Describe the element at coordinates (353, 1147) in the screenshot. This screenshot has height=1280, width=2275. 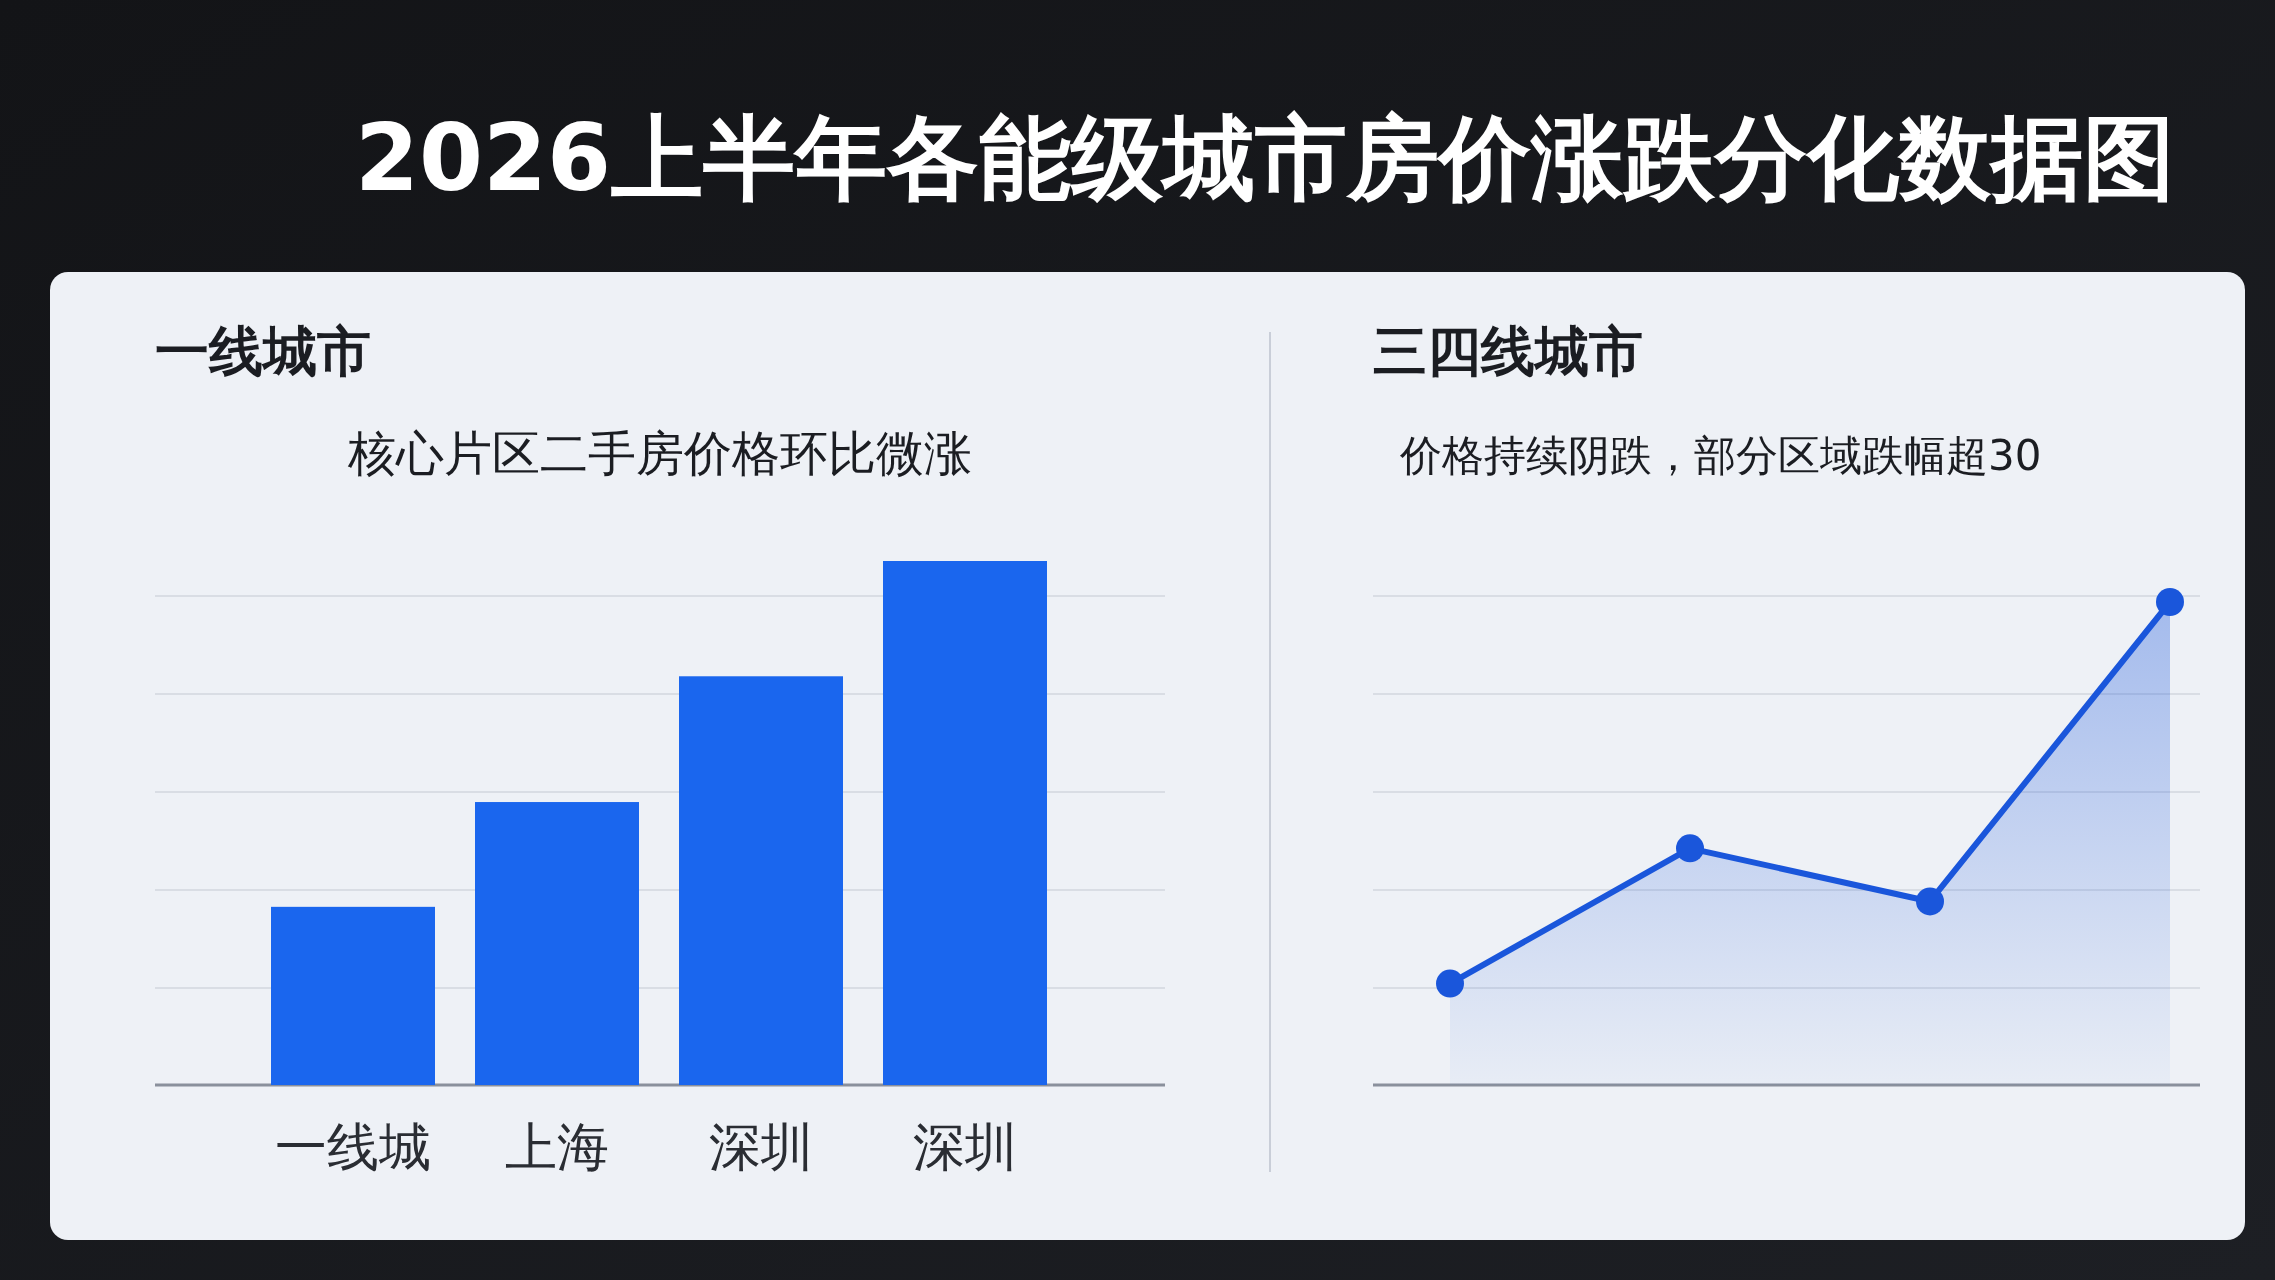
I see `x-tick-label: 一线城` at that location.